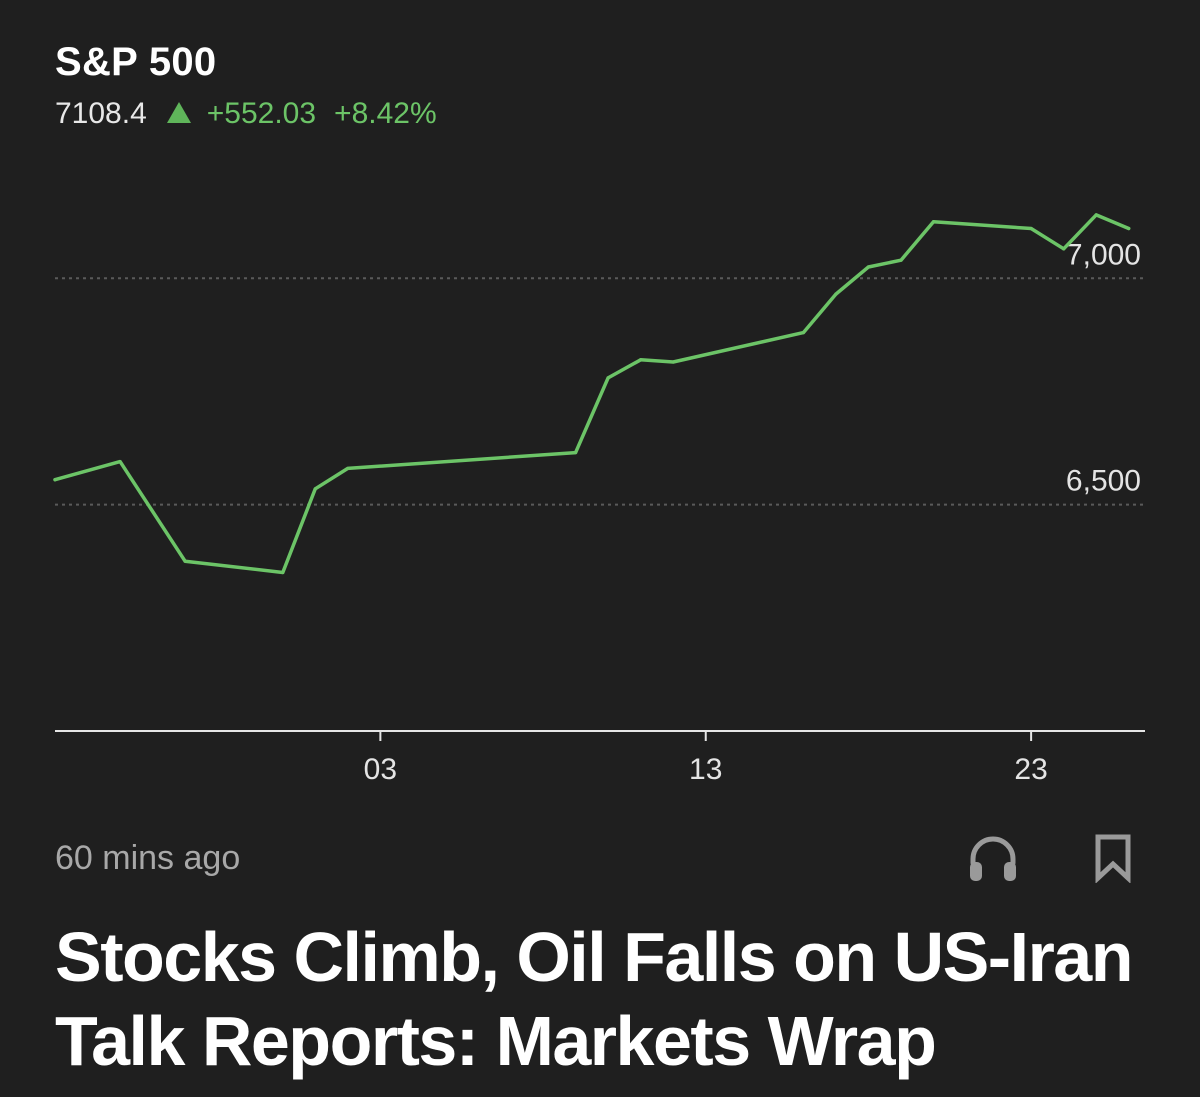 This screenshot has width=1200, height=1097. What do you see at coordinates (1030, 769) in the screenshot?
I see `x-tick-label: 23` at bounding box center [1030, 769].